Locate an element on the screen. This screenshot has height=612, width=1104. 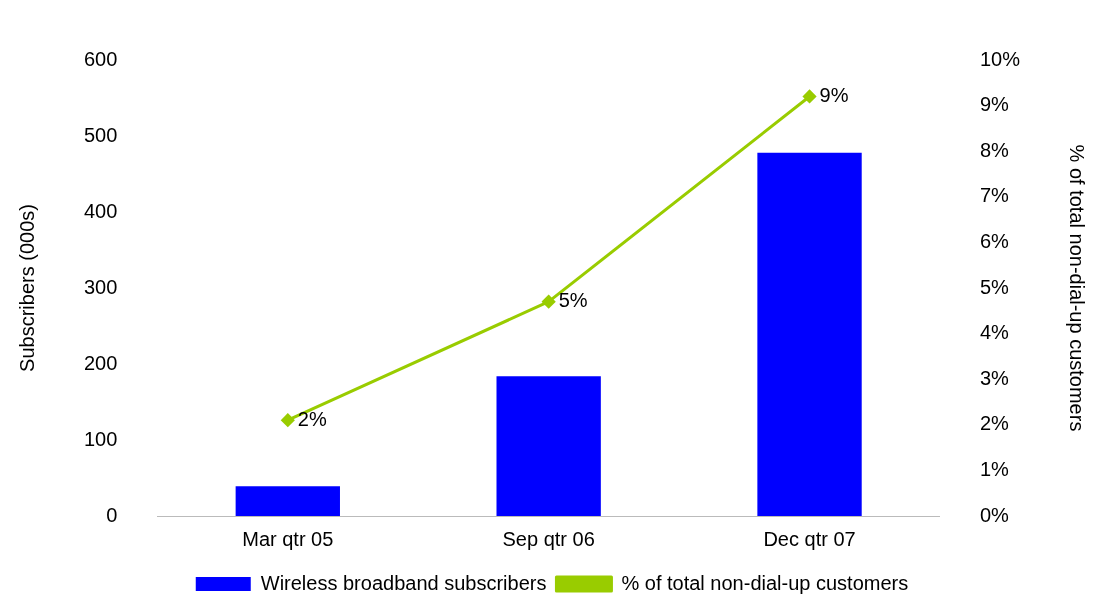
y-tick-label: 100 is located at coordinates (100, 438).